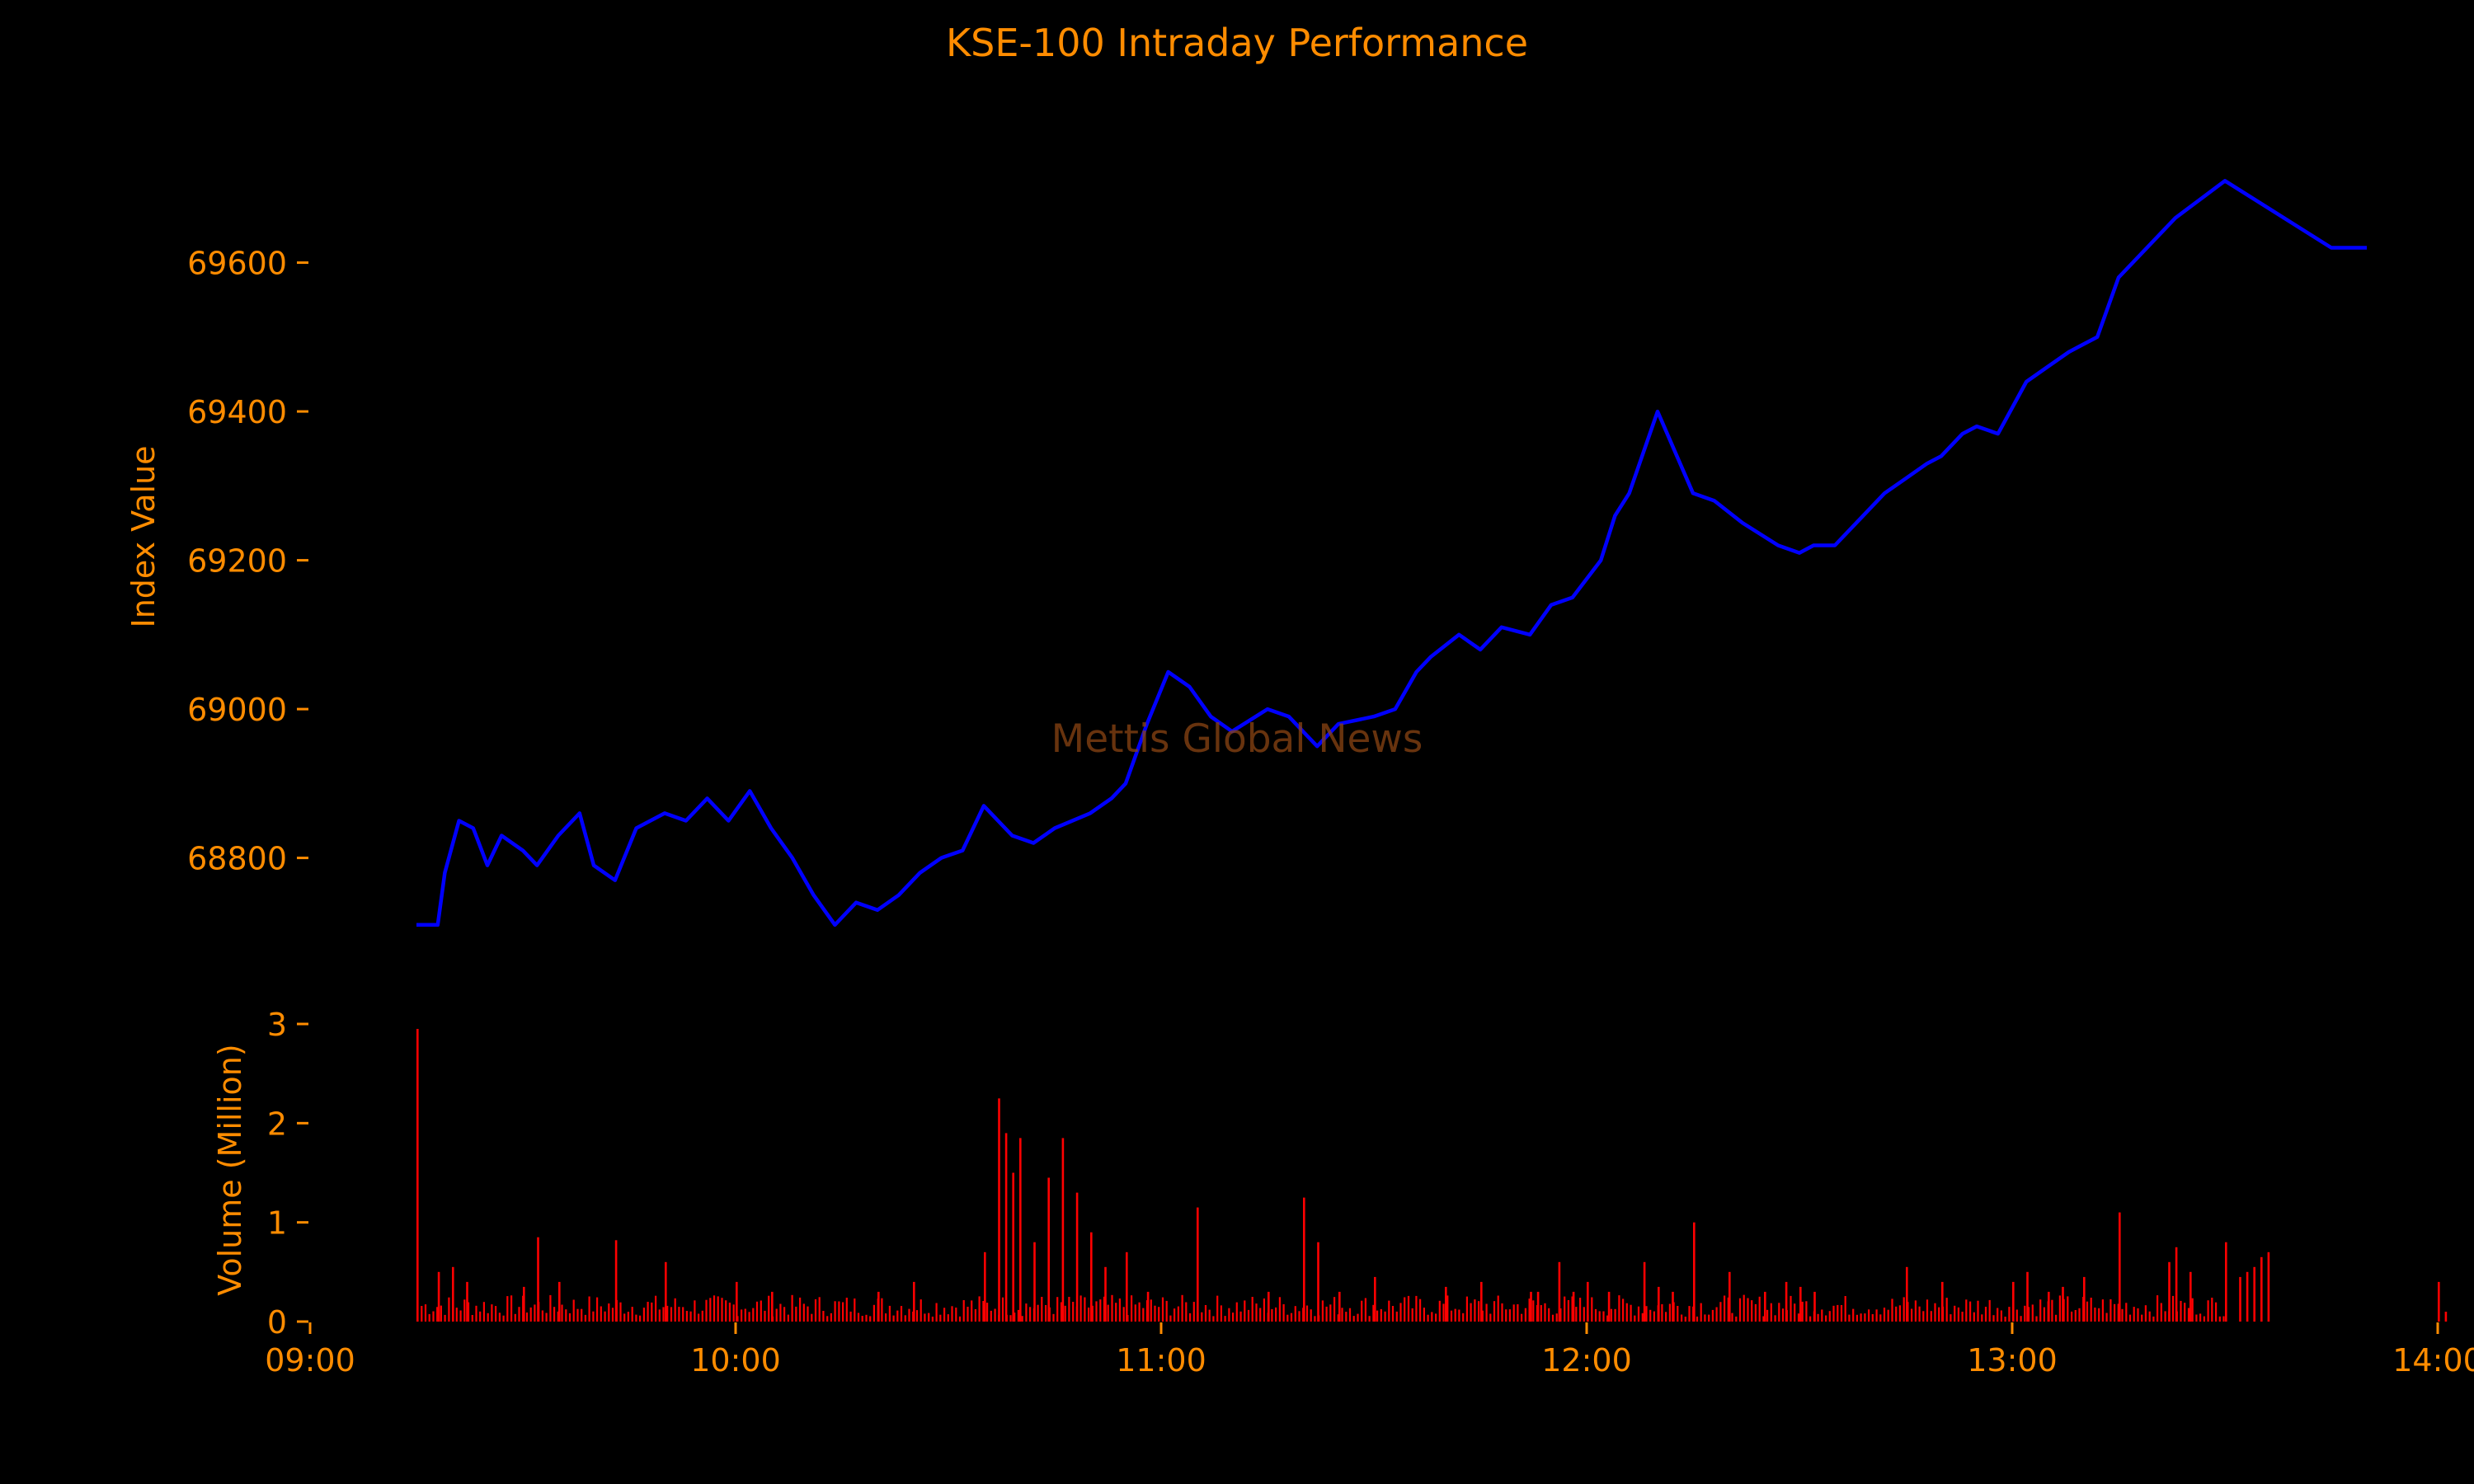 This screenshot has width=2474, height=1484. Describe the element at coordinates (310, 1360) in the screenshot. I see `x-tick-label: 09:00` at that location.